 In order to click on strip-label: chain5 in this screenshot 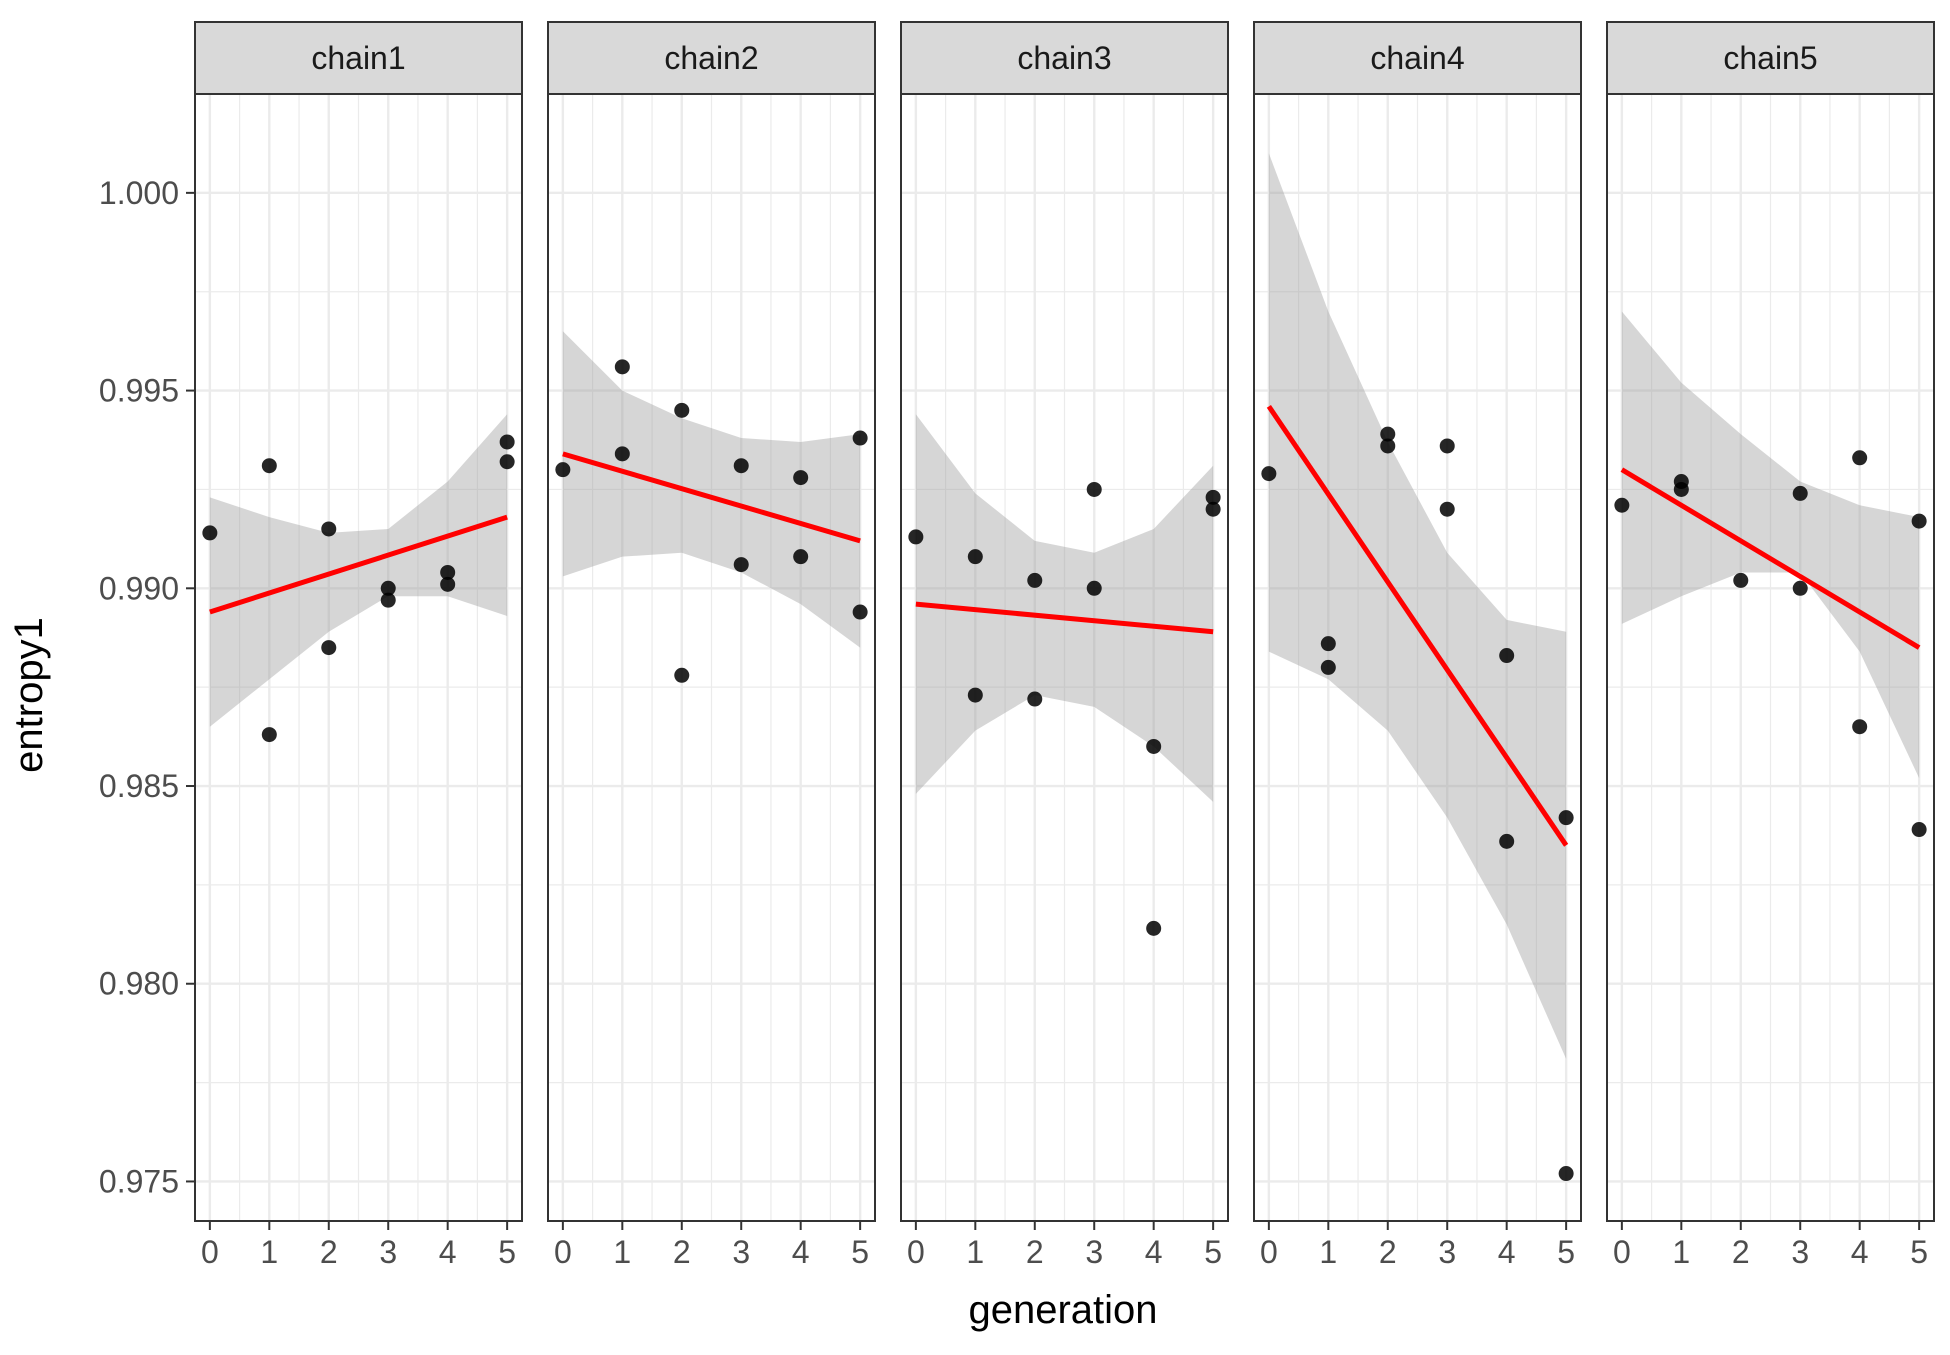, I will do `click(1770, 58)`.